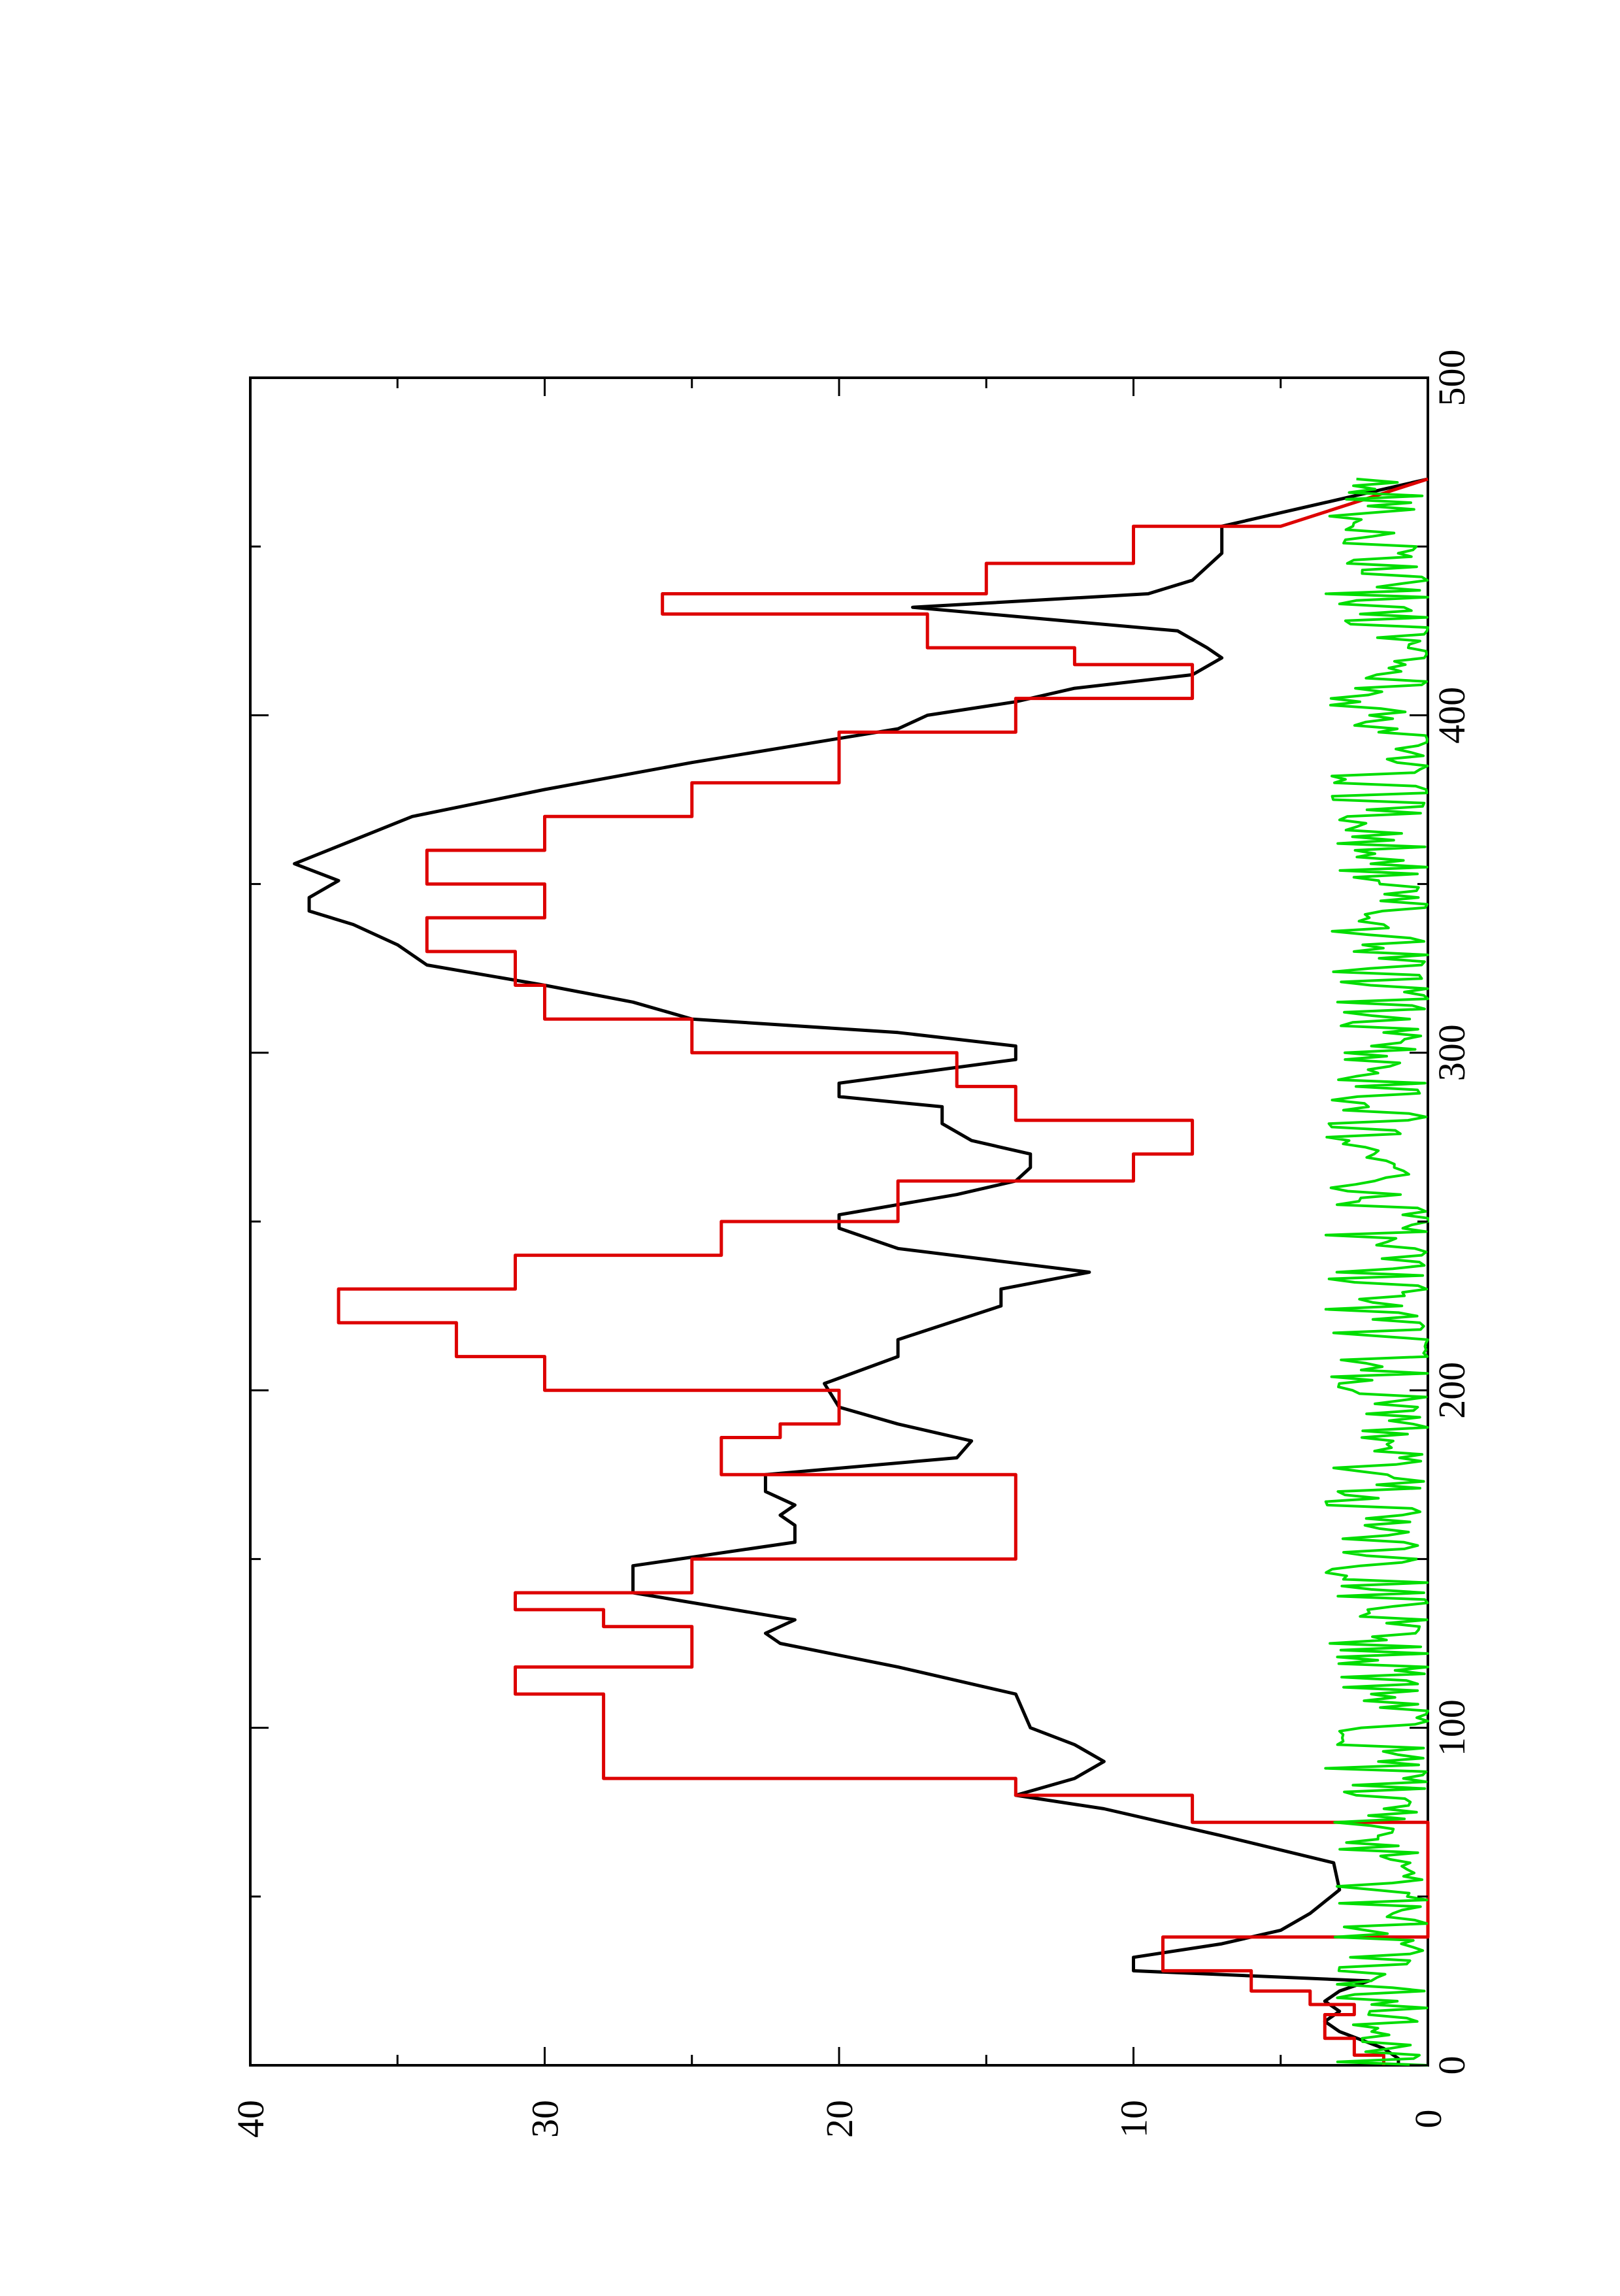 The image size is (1620, 2296). I want to click on y-tick-label: 30, so click(545, 2119).